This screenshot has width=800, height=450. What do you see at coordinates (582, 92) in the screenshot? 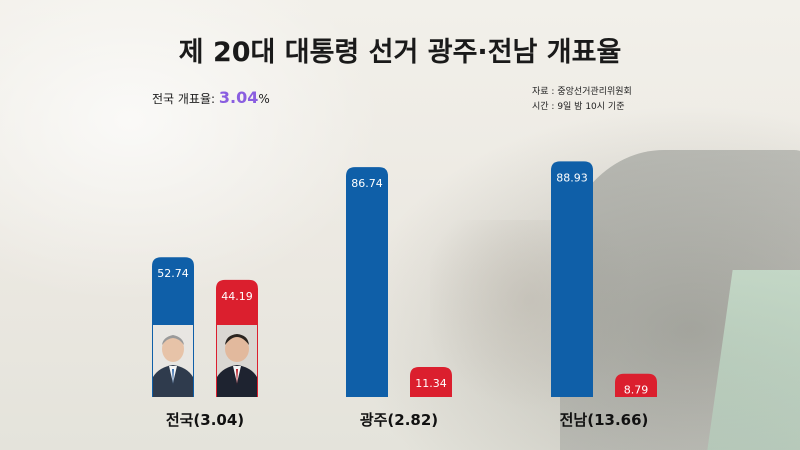
I see `source-line: 자료 : 중앙선거관리위원회` at bounding box center [582, 92].